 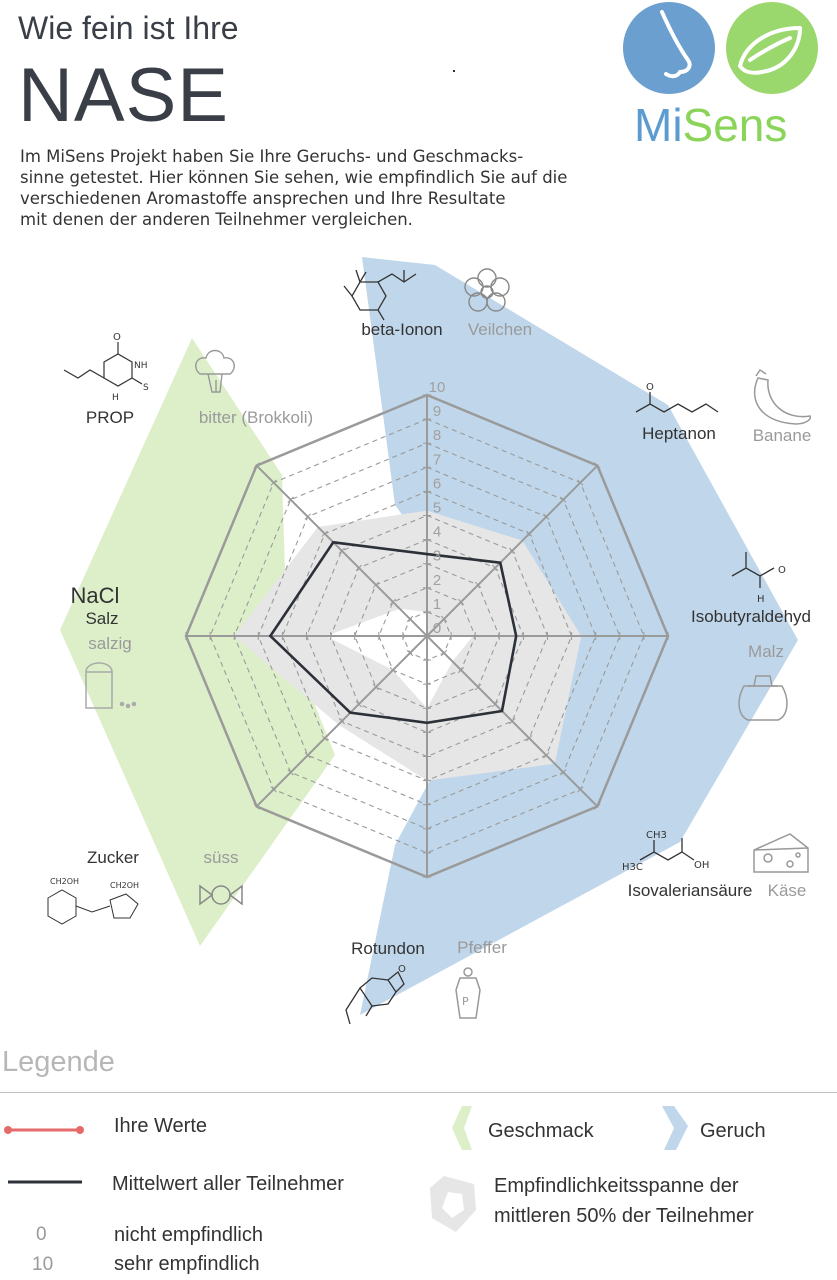 What do you see at coordinates (123, 95) in the screenshot?
I see `page-title: NASE` at bounding box center [123, 95].